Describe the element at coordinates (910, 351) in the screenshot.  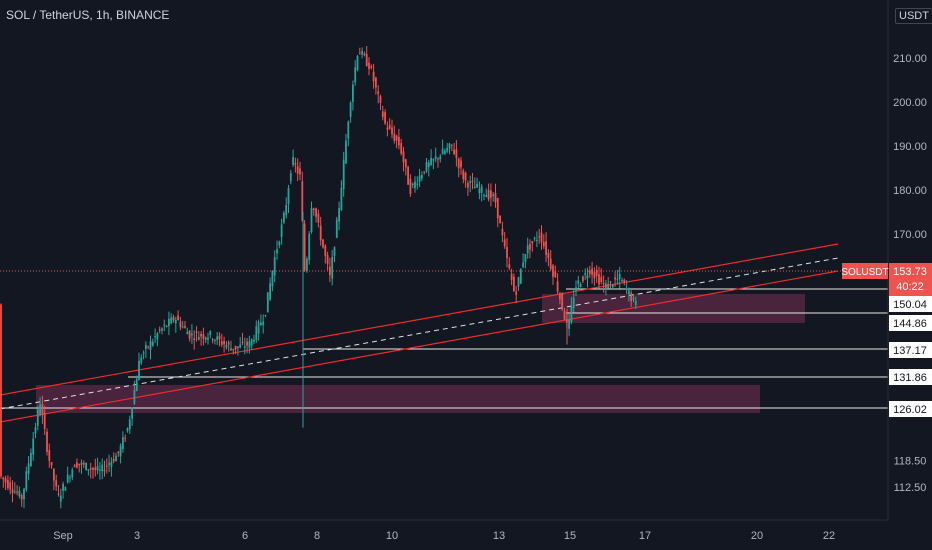
I see `level-label: 137.17` at that location.